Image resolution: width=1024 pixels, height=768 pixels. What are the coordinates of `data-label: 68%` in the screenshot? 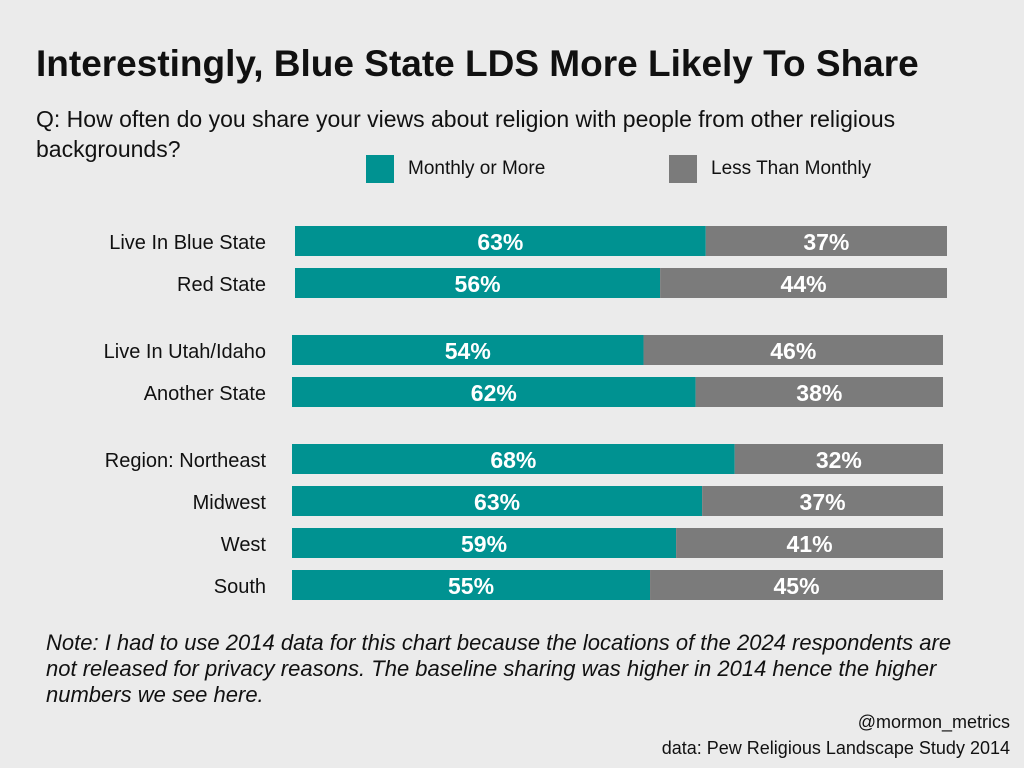 It's located at (513, 460).